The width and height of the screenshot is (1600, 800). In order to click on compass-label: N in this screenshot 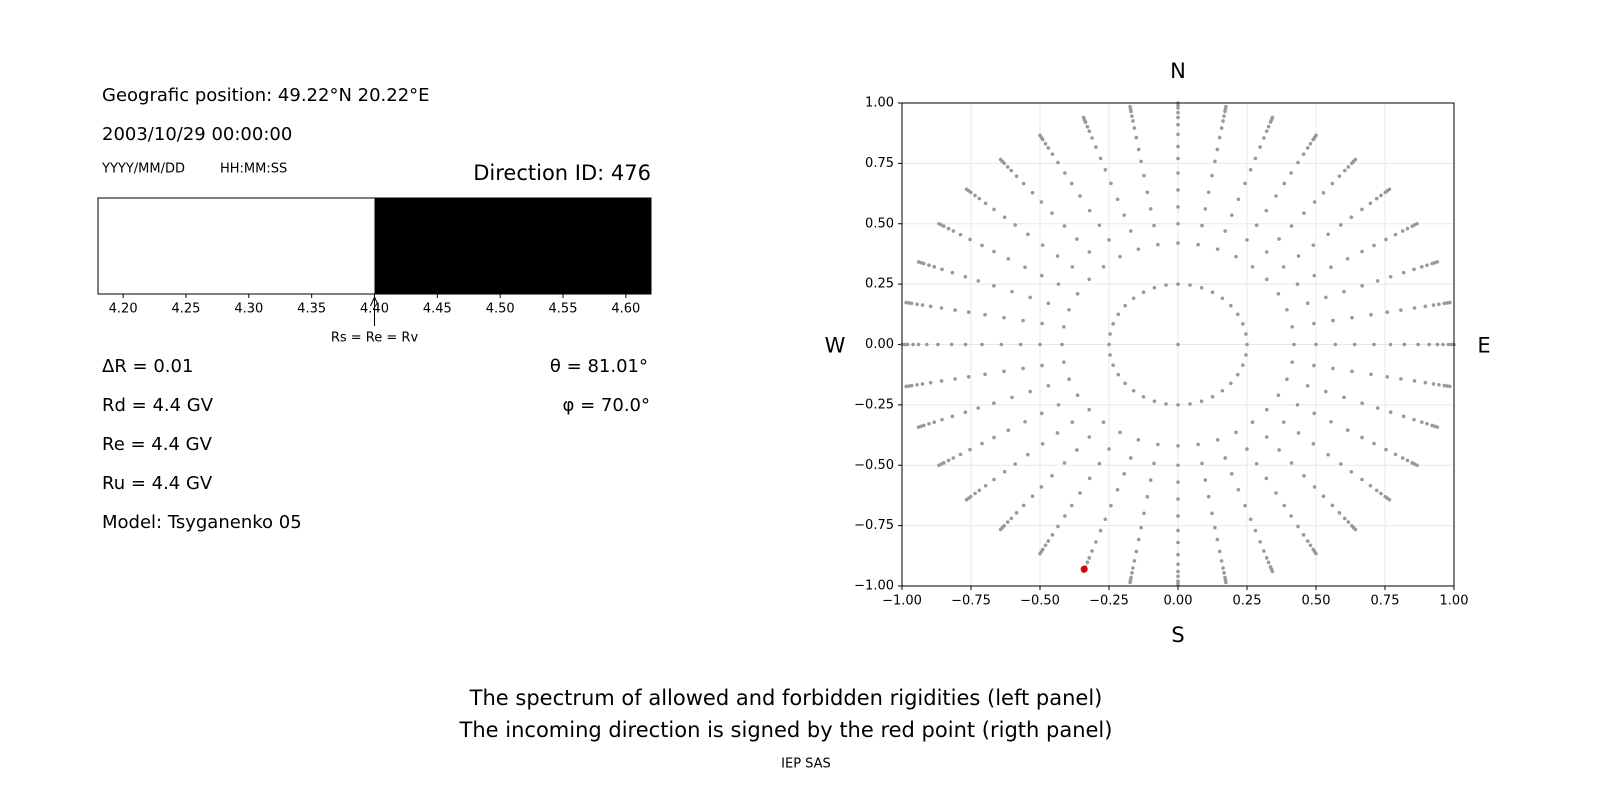, I will do `click(1178, 71)`.